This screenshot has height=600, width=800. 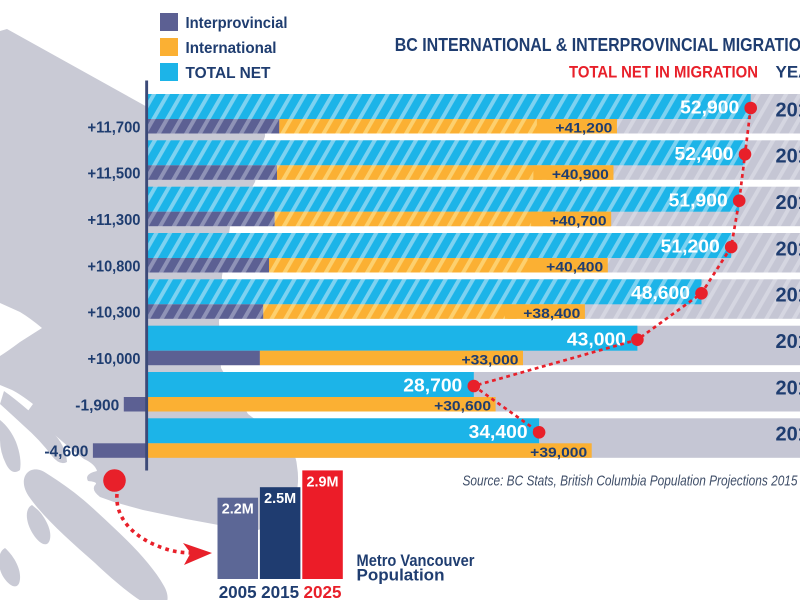 I want to click on svg-text: 2.9M, so click(x=323, y=481).